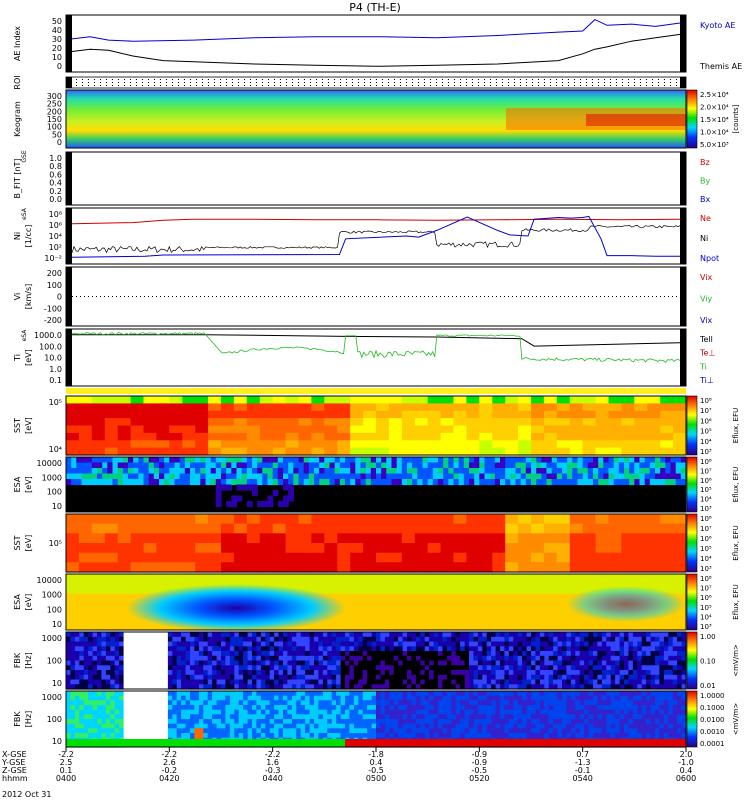 The height and width of the screenshot is (800, 750). What do you see at coordinates (54, 96) in the screenshot?
I see `keogram-ytick: 300` at bounding box center [54, 96].